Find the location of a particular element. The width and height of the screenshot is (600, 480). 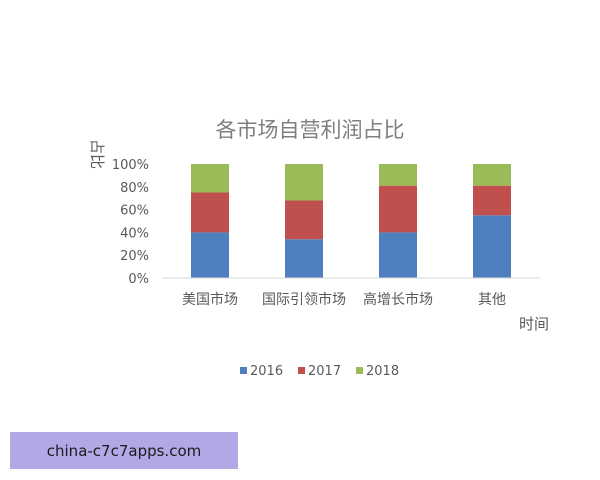

x-tick-label: 美国市场 is located at coordinates (210, 299).